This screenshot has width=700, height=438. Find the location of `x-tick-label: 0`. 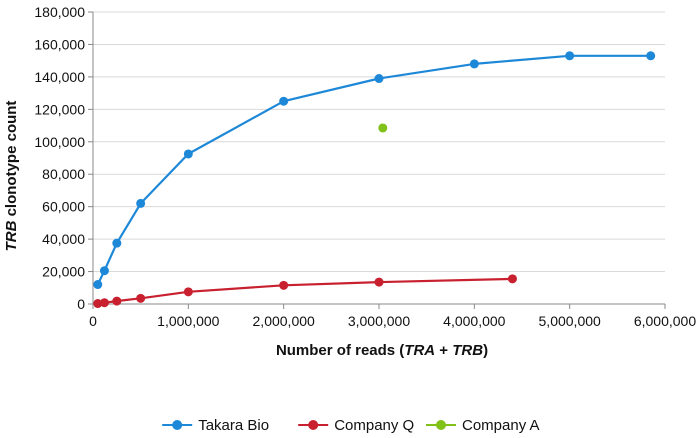

x-tick-label: 0 is located at coordinates (93, 321).